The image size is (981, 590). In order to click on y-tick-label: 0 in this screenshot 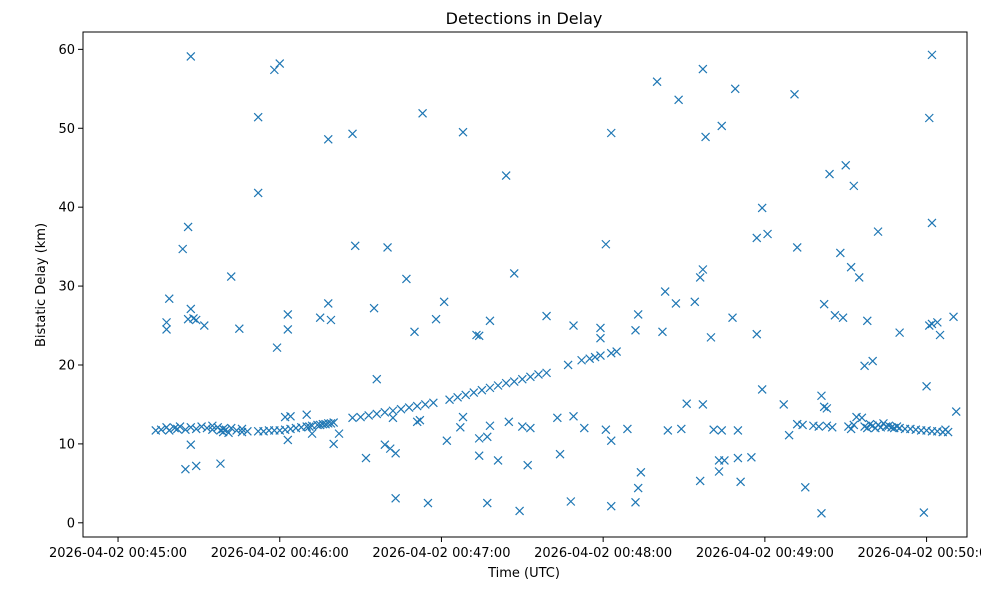, I will do `click(71, 523)`.